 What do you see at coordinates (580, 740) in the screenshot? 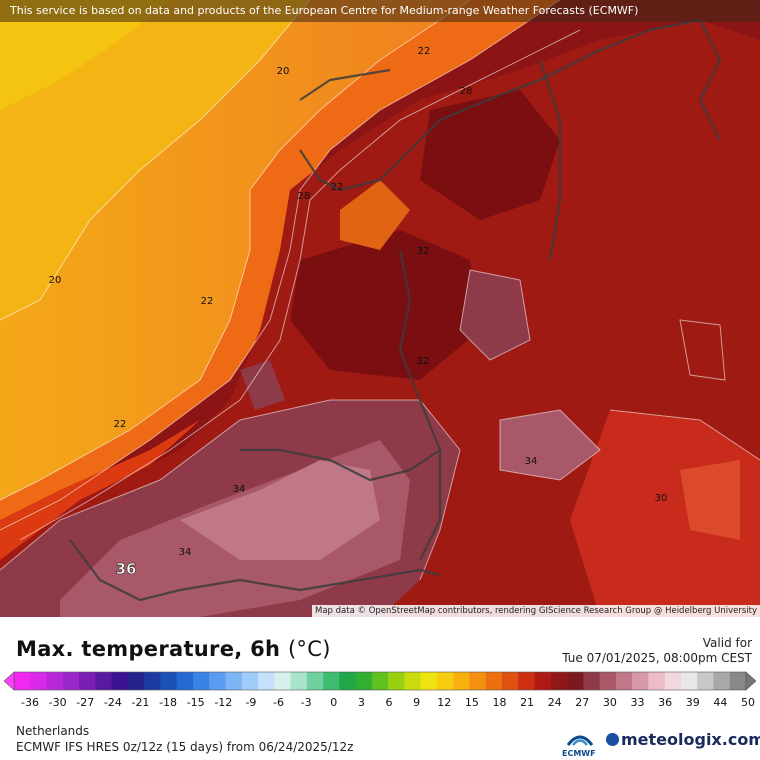
I see `ecmwf-logo-icon` at bounding box center [580, 740].